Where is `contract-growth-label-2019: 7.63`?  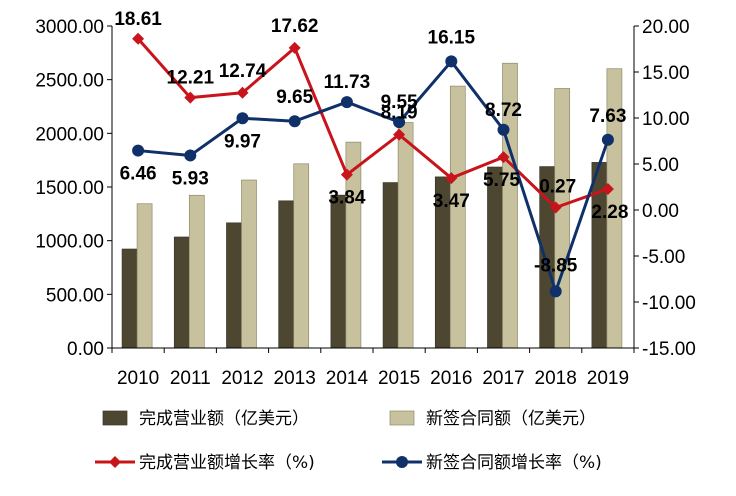
contract-growth-label-2019: 7.63 is located at coordinates (607, 116).